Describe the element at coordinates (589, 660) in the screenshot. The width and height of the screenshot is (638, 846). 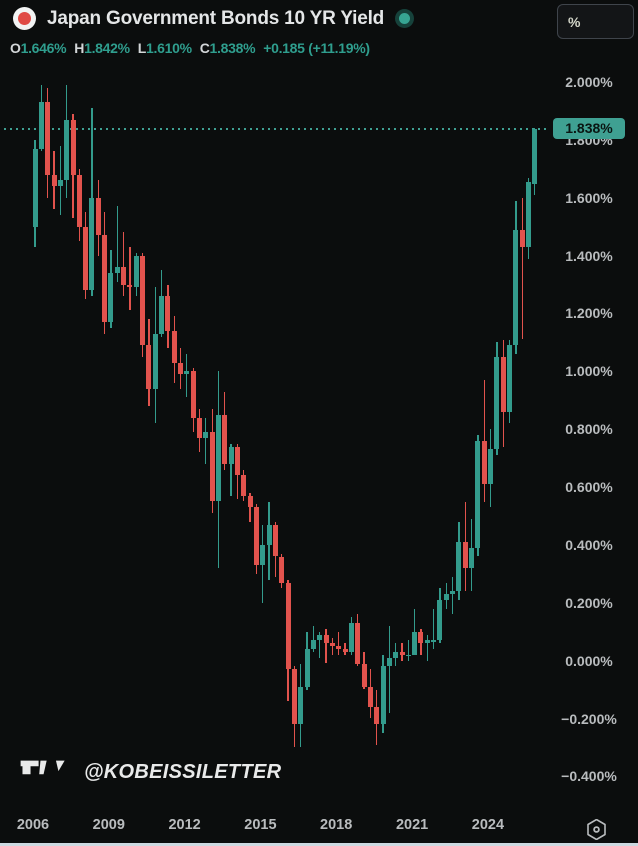
I see `price-tick-label: 0.000%` at that location.